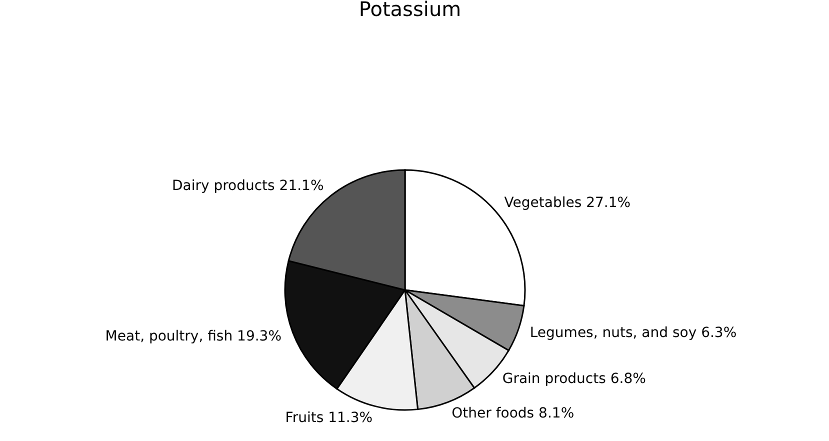 The width and height of the screenshot is (829, 441). Describe the element at coordinates (248, 186) in the screenshot. I see `slice-label: Dairy products 21.1%` at that location.